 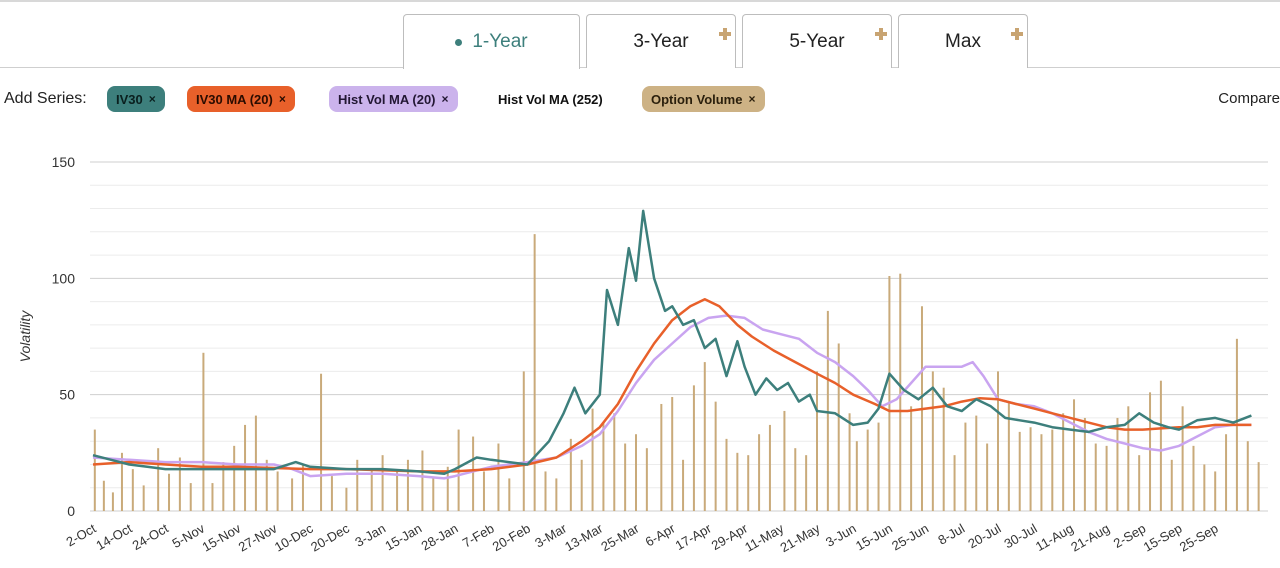 What do you see at coordinates (910, 537) in the screenshot?
I see `x-tick-label: 25-Jun` at bounding box center [910, 537].